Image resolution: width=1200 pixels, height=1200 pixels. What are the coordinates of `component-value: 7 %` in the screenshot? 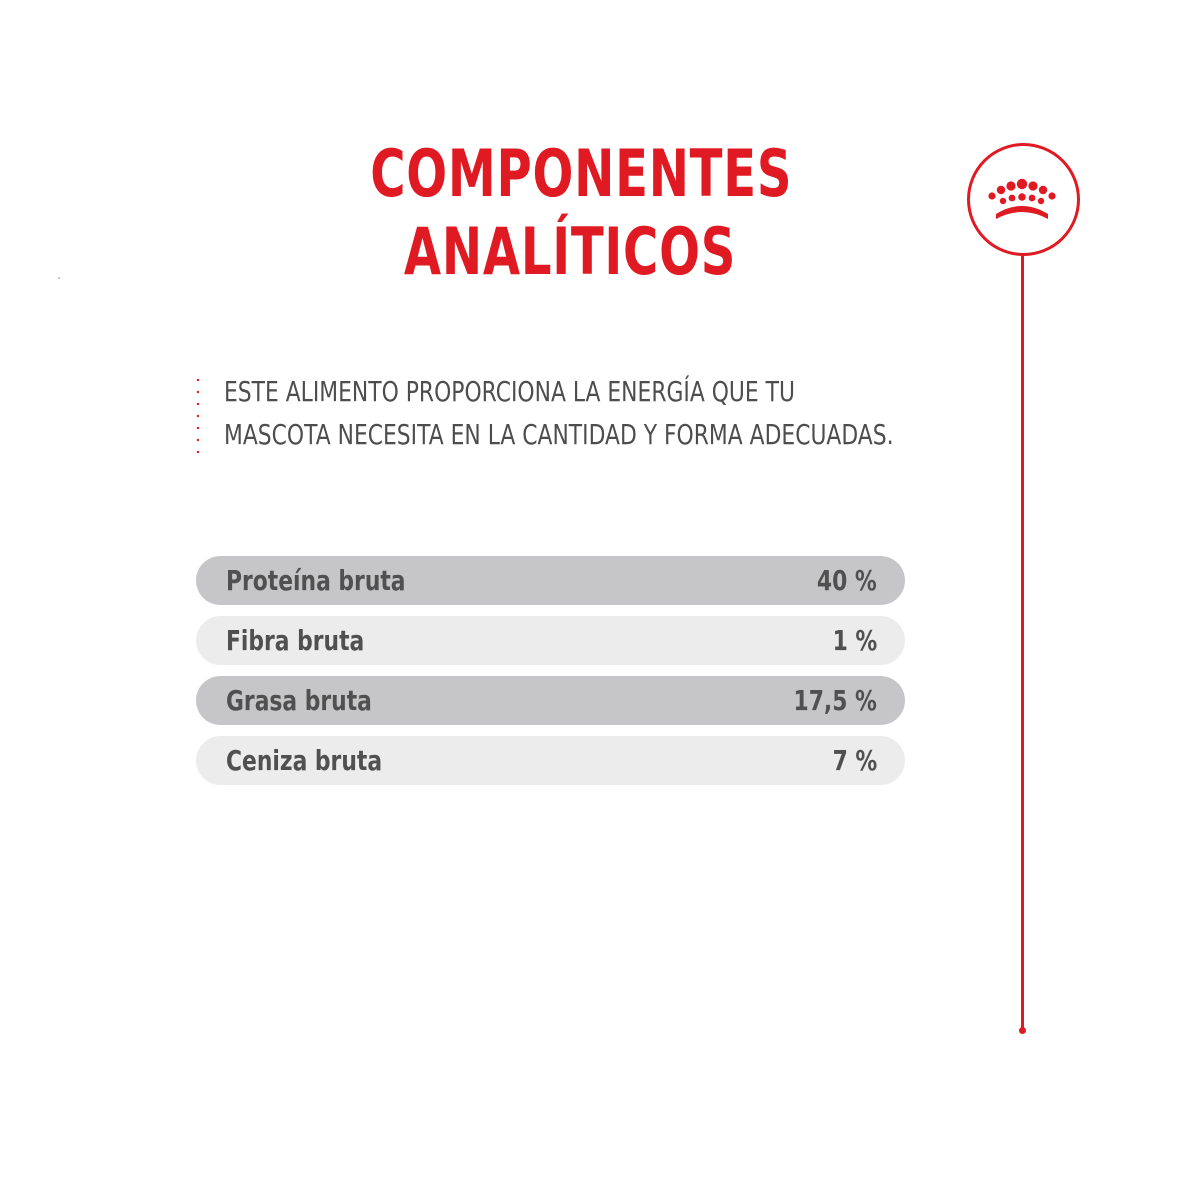 It's located at (854, 760).